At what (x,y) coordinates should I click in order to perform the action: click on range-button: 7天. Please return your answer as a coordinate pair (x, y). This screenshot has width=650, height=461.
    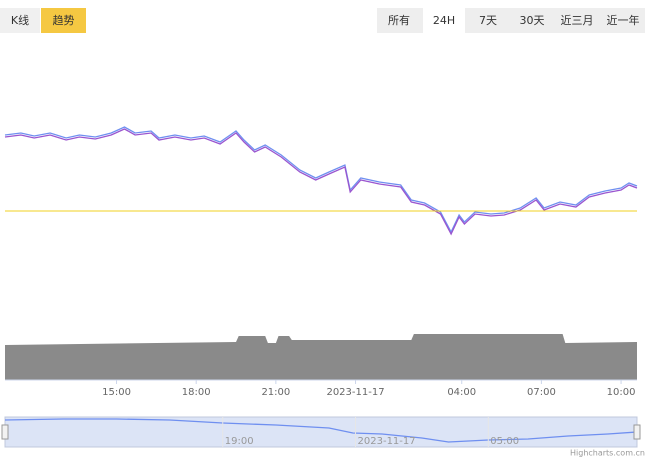
    Looking at the image, I should click on (488, 20).